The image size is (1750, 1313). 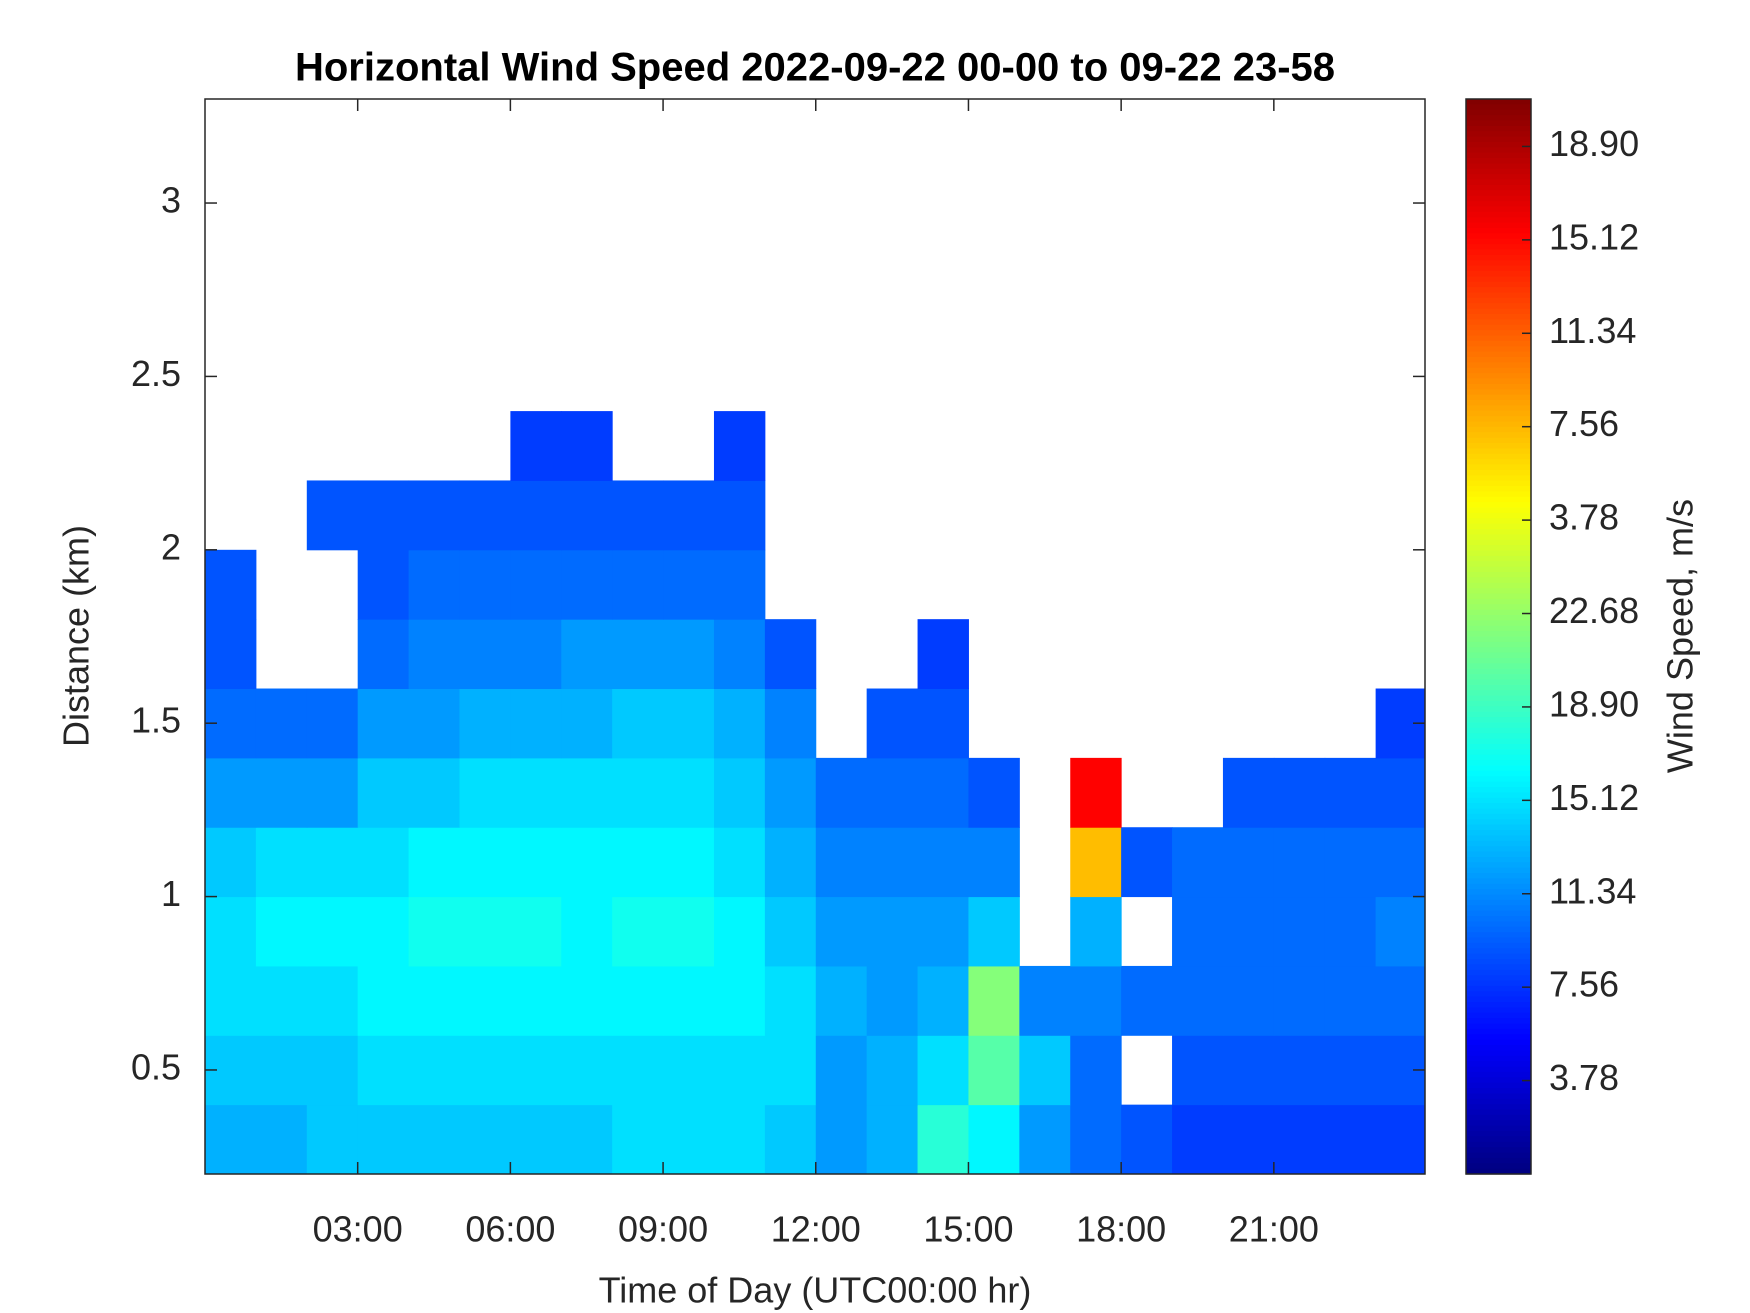 What do you see at coordinates (76, 636) in the screenshot?
I see `y-axis-label: Distance (km)` at bounding box center [76, 636].